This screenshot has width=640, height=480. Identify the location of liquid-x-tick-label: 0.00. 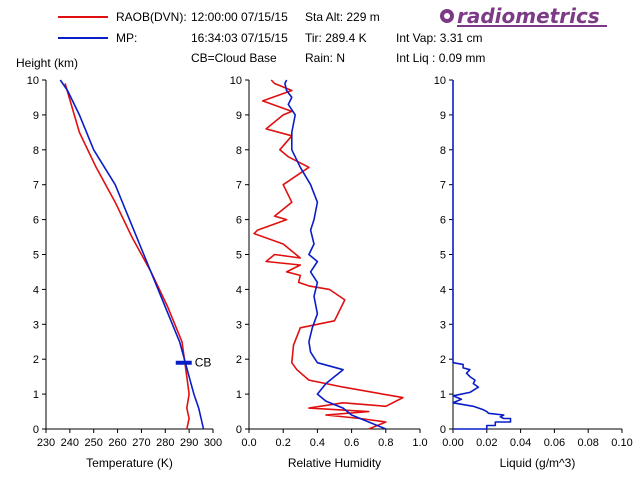
(452, 443).